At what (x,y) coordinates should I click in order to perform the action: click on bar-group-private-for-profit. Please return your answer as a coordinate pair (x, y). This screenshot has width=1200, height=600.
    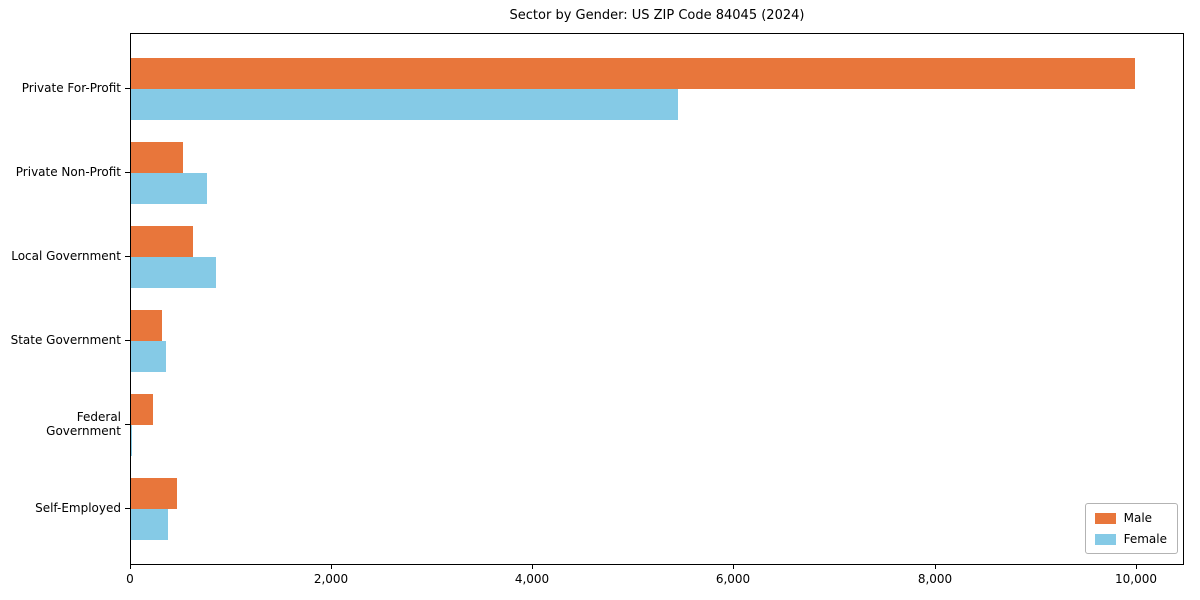
    Looking at the image, I should click on (657, 89).